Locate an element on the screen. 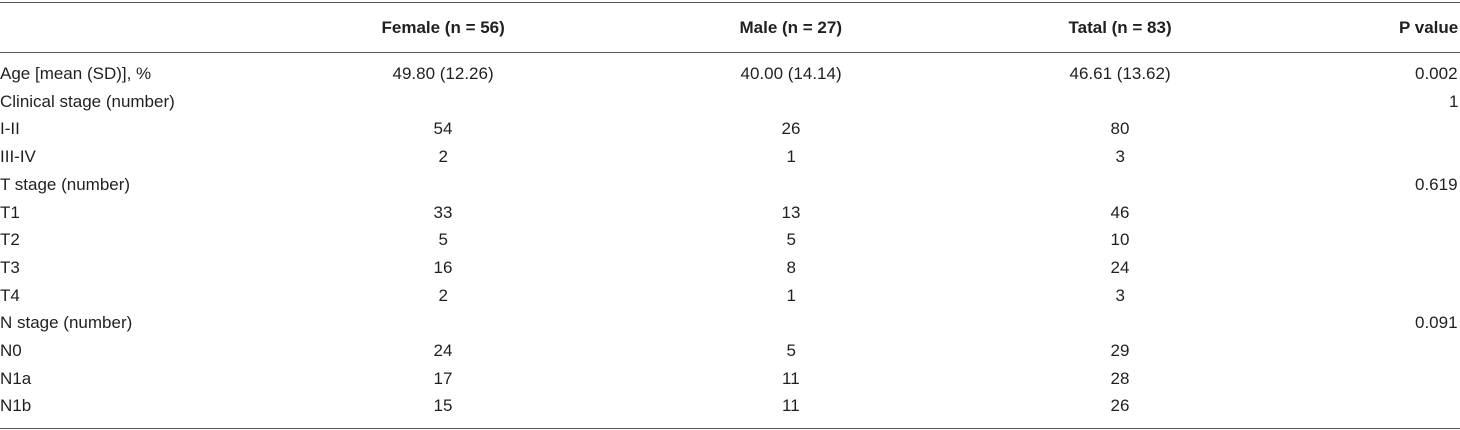 The image size is (1460, 430). cell-value: 10 is located at coordinates (1120, 240).